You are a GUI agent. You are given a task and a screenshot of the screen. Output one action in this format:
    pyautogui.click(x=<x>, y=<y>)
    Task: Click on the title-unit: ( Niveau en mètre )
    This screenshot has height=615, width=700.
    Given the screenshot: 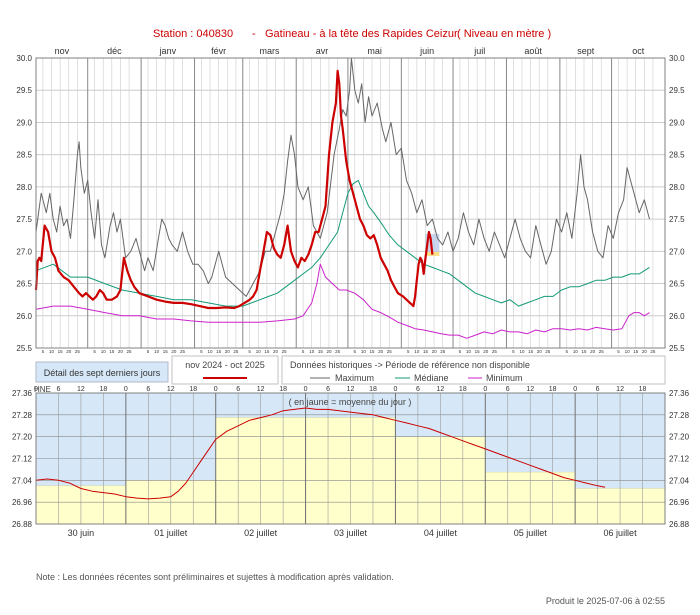 What is the action you would take?
    pyautogui.click(x=504, y=34)
    